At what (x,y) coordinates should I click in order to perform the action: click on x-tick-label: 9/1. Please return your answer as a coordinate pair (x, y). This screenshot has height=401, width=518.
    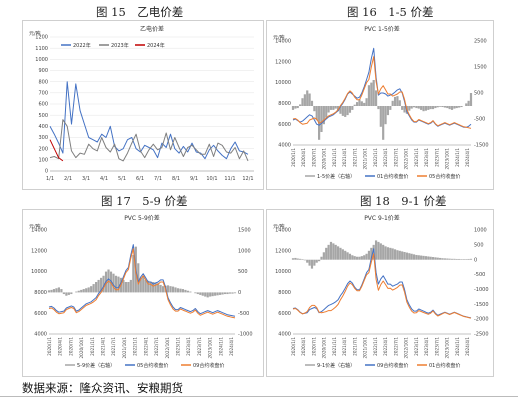
    Looking at the image, I should click on (194, 179).